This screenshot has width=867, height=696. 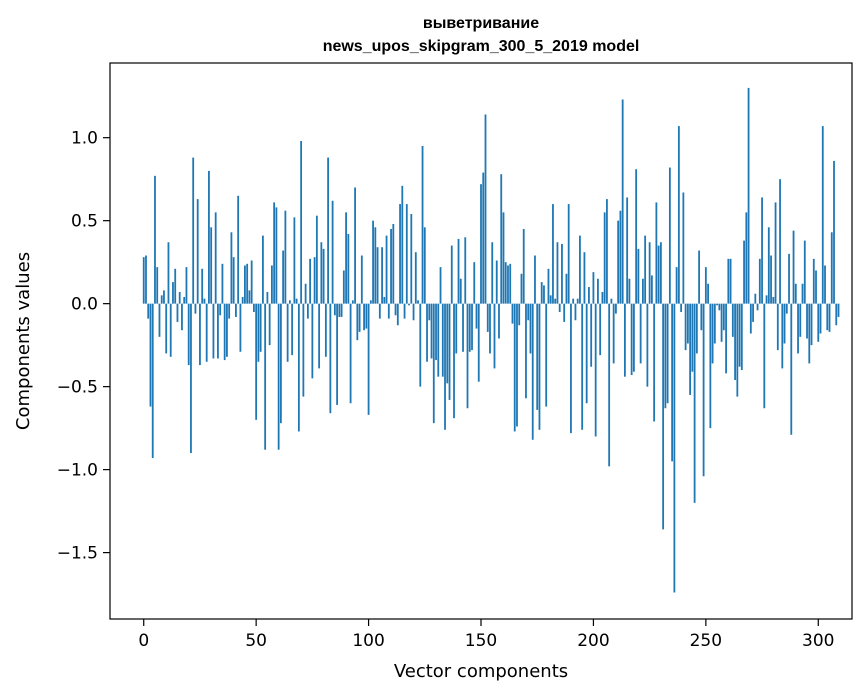 What do you see at coordinates (256, 641) in the screenshot?
I see `x-tick-label: 50` at bounding box center [256, 641].